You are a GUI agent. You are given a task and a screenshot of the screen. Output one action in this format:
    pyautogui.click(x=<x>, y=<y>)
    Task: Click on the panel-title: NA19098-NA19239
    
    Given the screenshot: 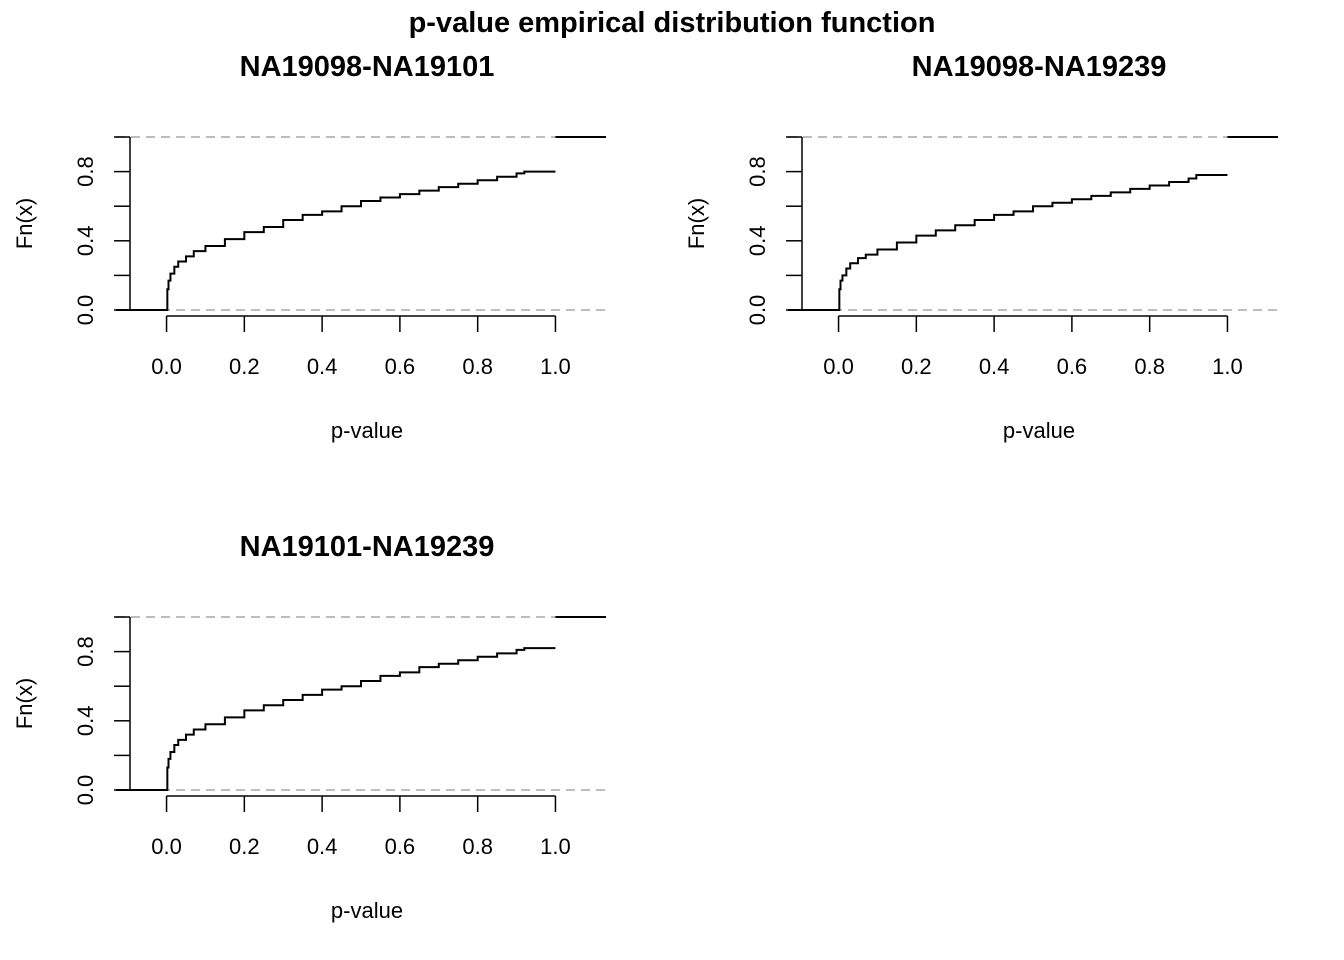 What is the action you would take?
    pyautogui.click(x=1039, y=67)
    